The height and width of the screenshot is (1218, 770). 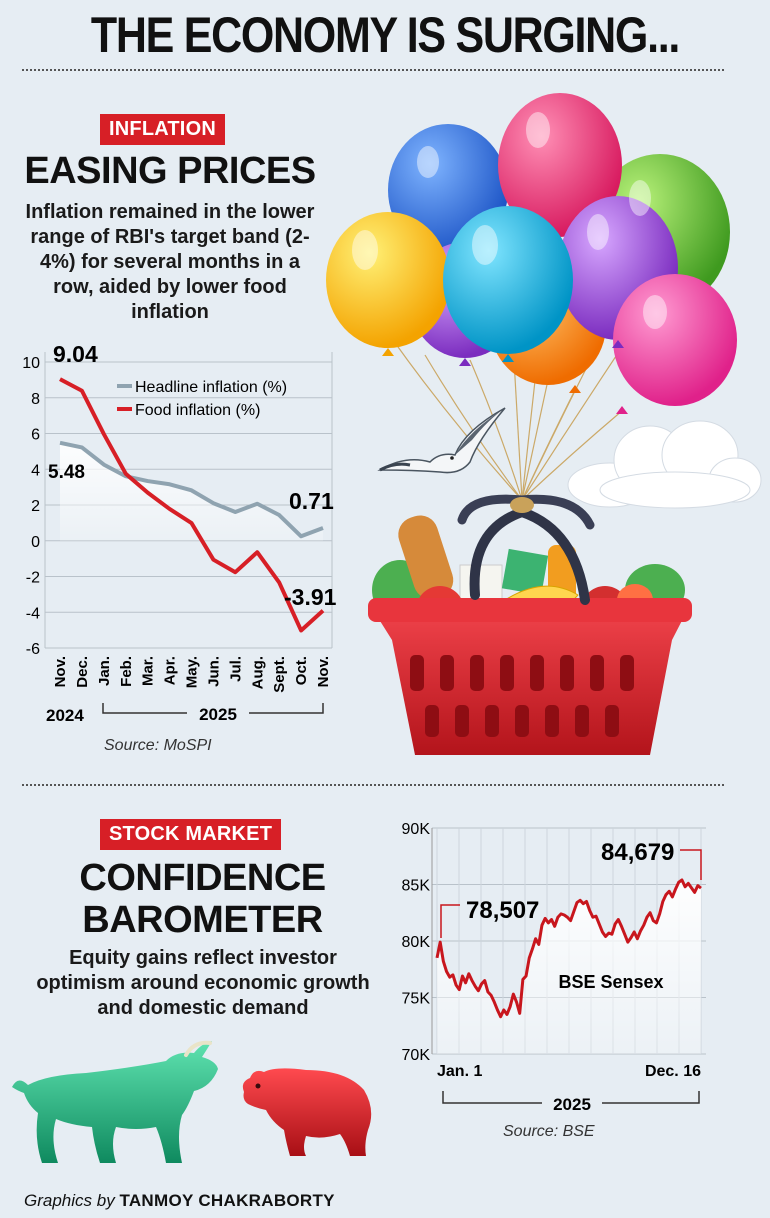 I want to click on inflation-y-tick: -4, so click(x=33, y=613).